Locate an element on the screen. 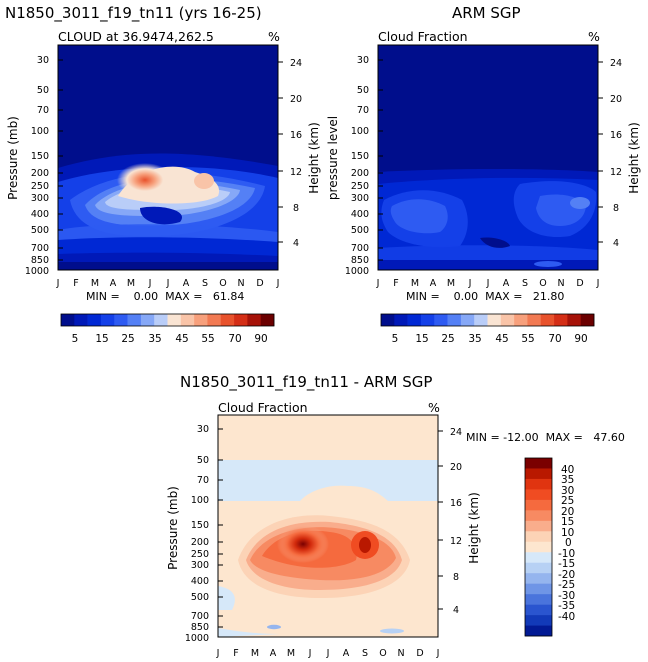  panel2-x-ticks: J F M A M J J A S O N D J is located at coordinates (488, 283).